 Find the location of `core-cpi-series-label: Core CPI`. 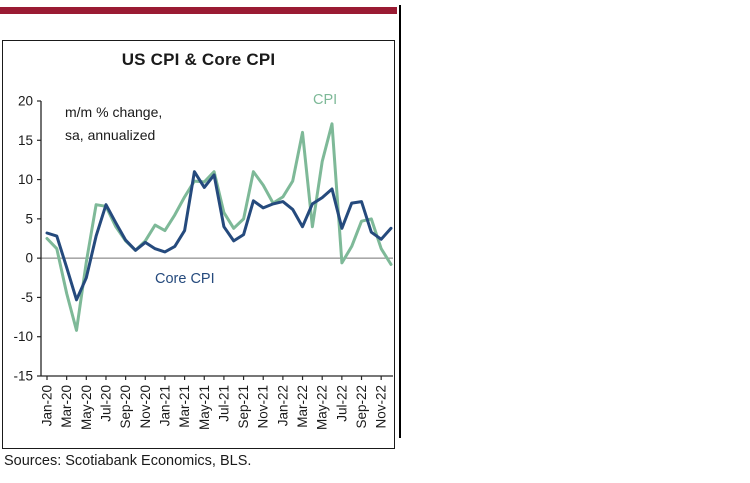

core-cpi-series-label: Core CPI is located at coordinates (185, 279).